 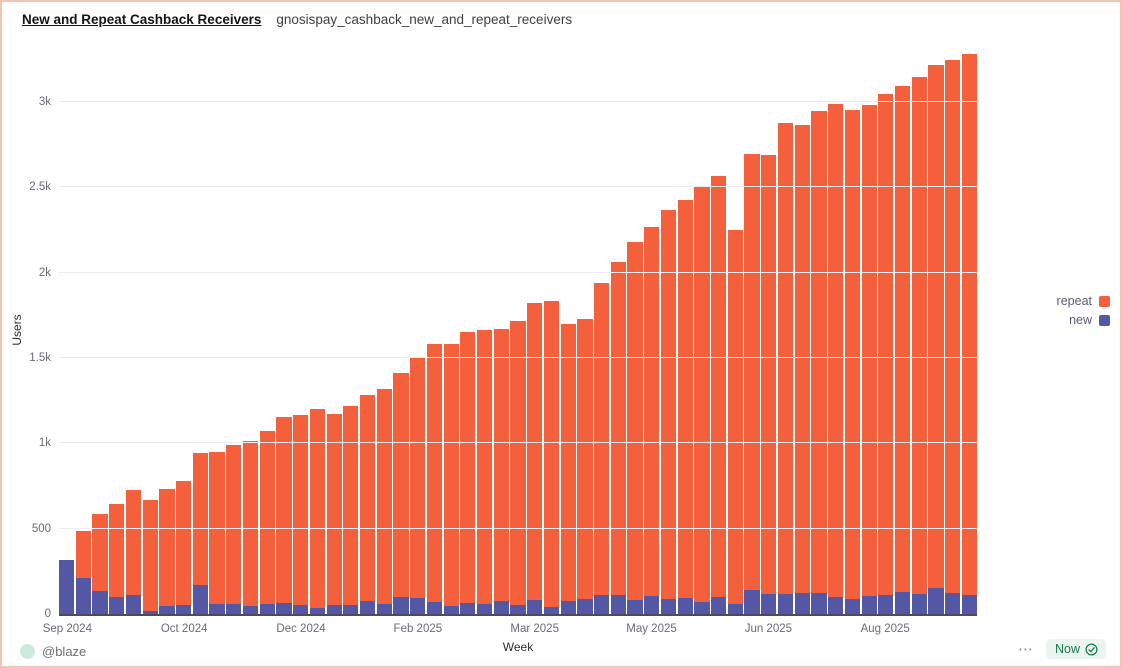 What do you see at coordinates (1083, 310) in the screenshot?
I see `chart-legend: repeat new` at bounding box center [1083, 310].